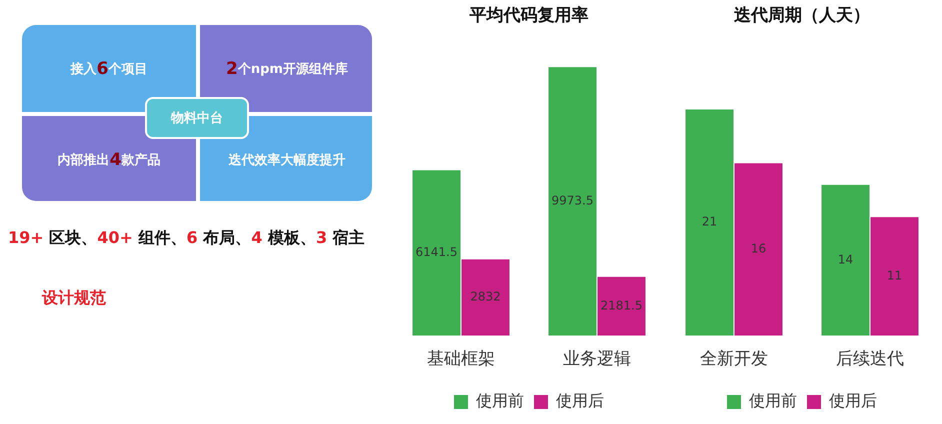  Describe the element at coordinates (197, 118) in the screenshot. I see `text: 物料中台` at that location.